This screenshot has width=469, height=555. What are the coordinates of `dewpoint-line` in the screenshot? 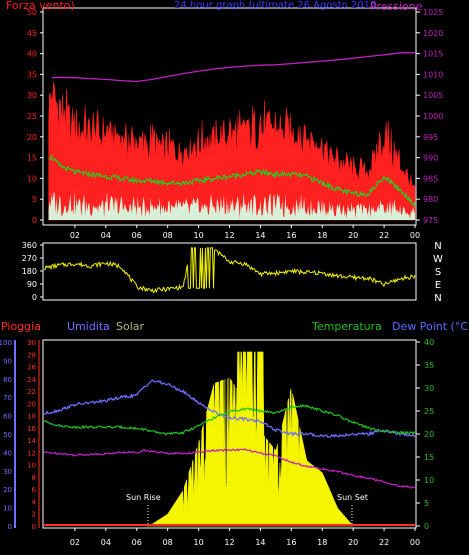 It's located at (229, 469).